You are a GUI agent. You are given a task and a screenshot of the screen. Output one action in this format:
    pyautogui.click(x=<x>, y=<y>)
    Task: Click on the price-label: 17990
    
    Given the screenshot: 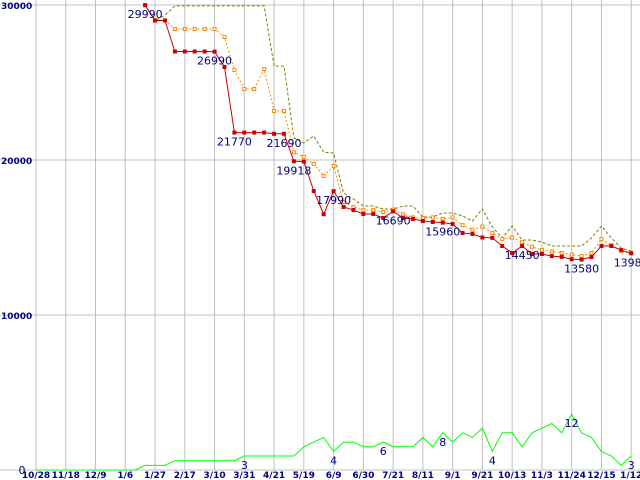 What is the action you would take?
    pyautogui.click(x=333, y=200)
    